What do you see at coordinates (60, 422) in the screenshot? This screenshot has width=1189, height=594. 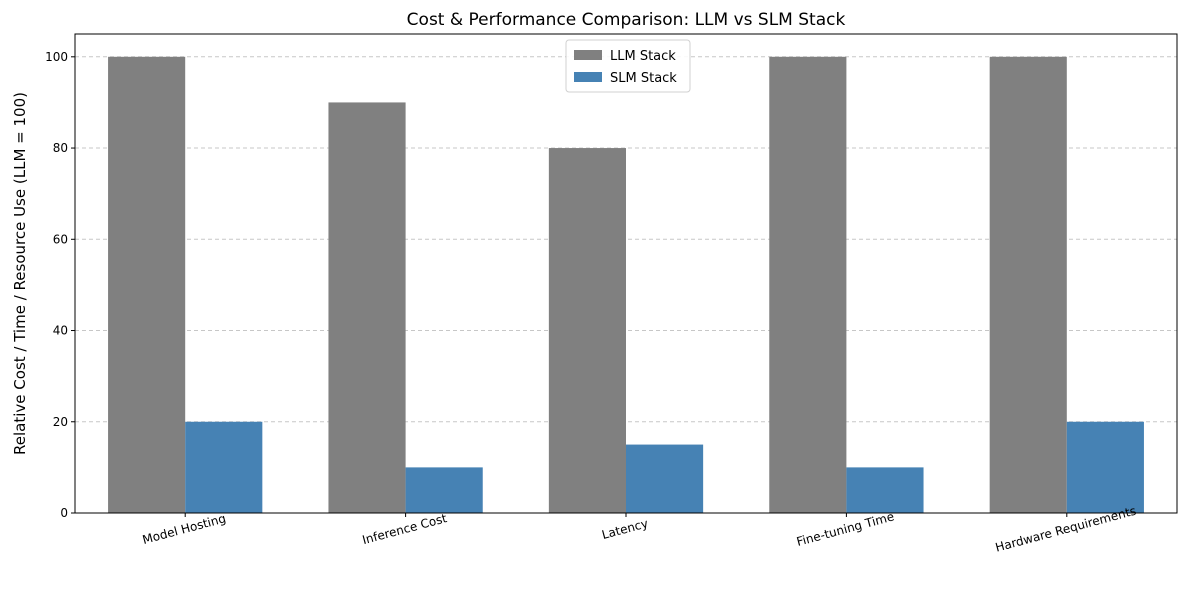 I see `y-tick-label: 20` at bounding box center [60, 422].